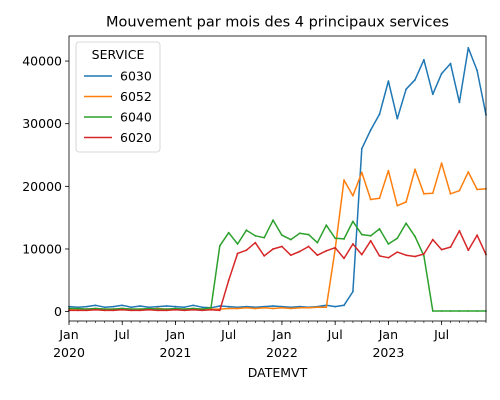 The width and height of the screenshot is (500, 400). What do you see at coordinates (176, 352) in the screenshot?
I see `x-tick-year-label: 2021` at bounding box center [176, 352].